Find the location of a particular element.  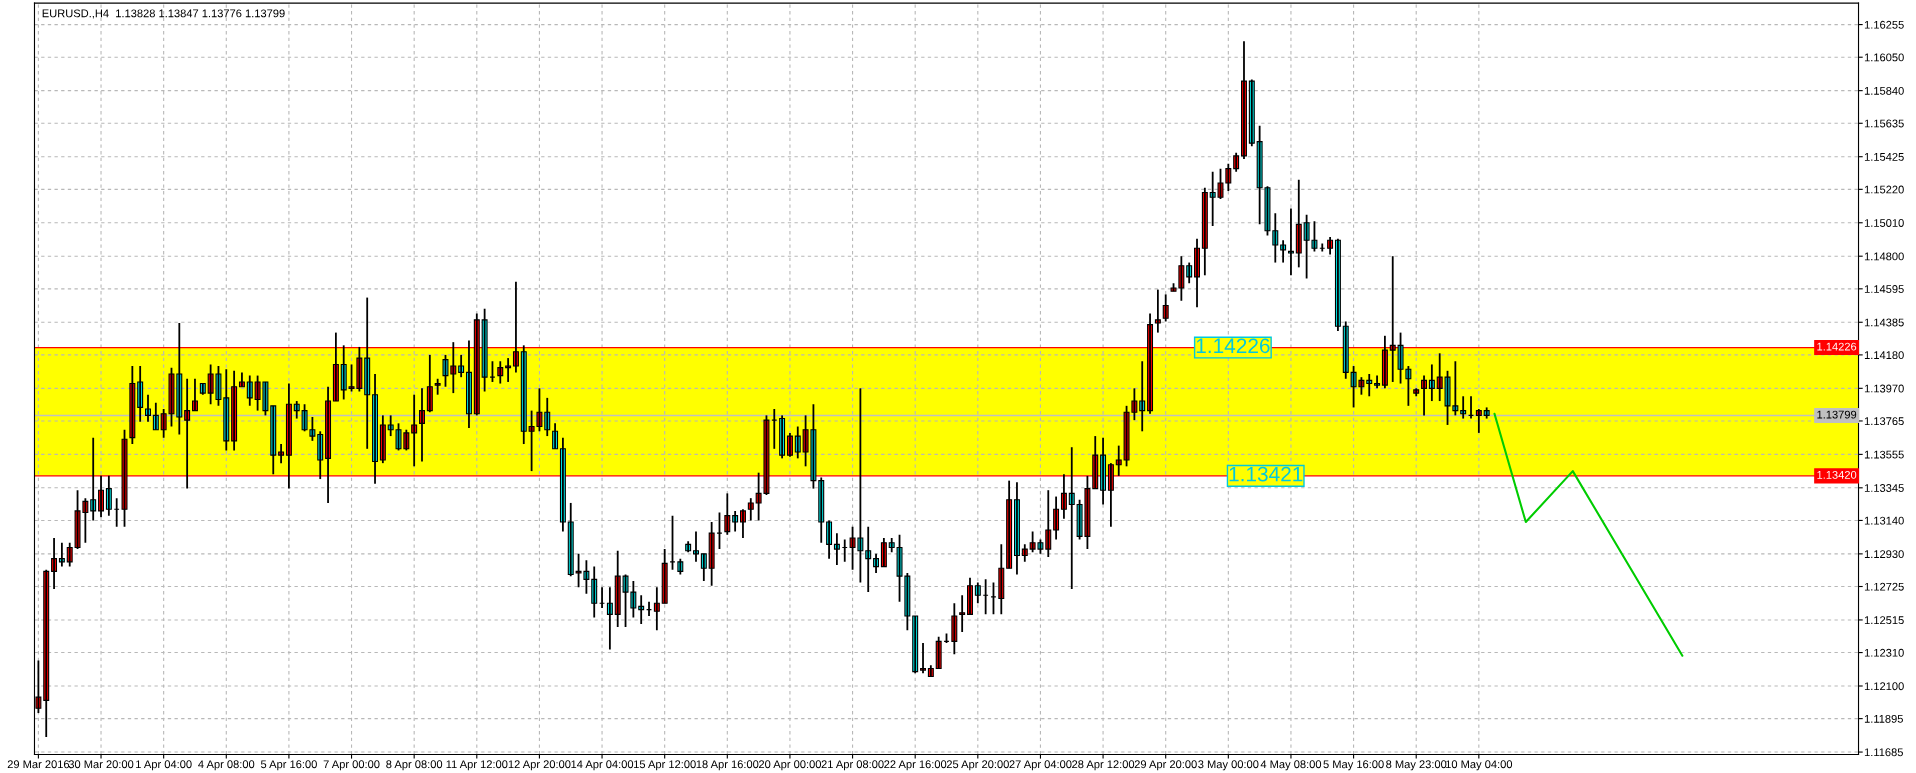

x-tick-label: 8 May 23:00 is located at coordinates (1416, 765).